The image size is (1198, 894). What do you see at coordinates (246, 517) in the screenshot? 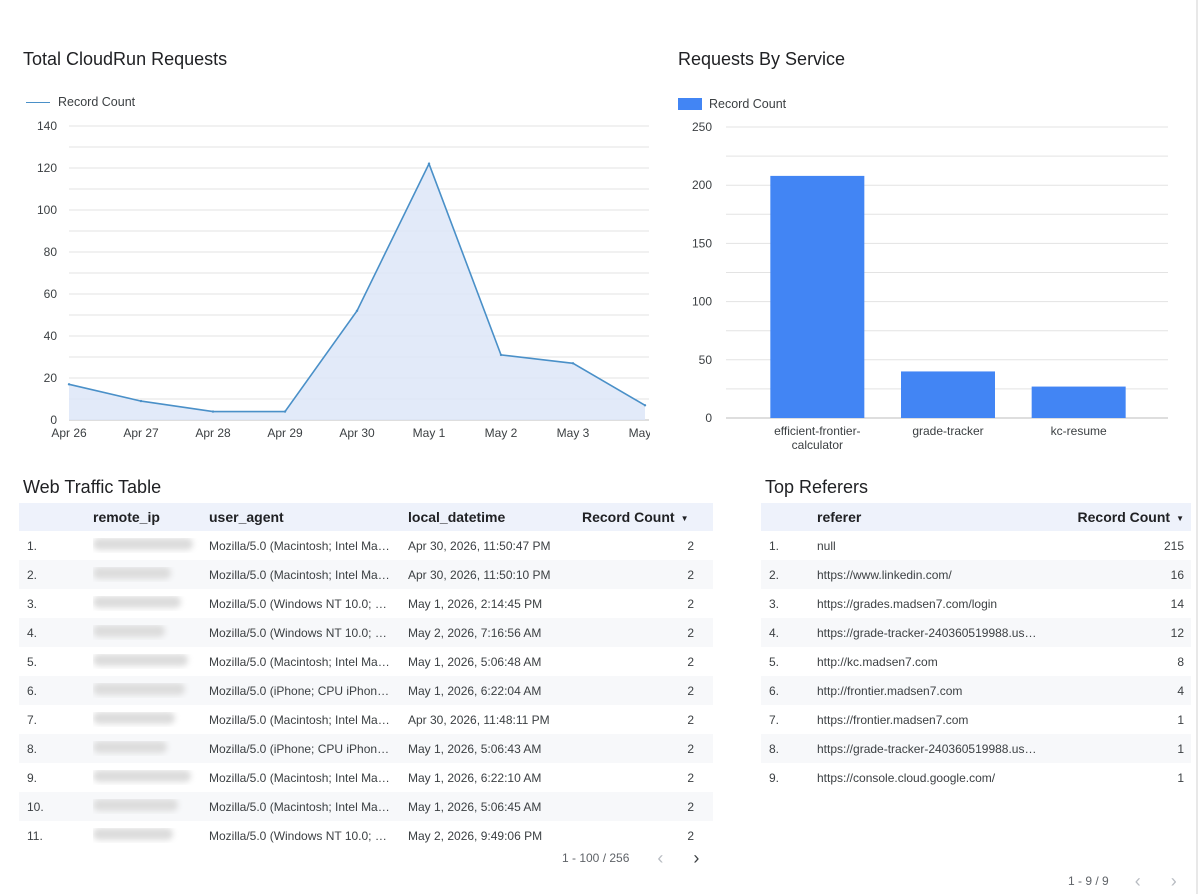
I see `column-header-user-agent: user_agent` at bounding box center [246, 517].